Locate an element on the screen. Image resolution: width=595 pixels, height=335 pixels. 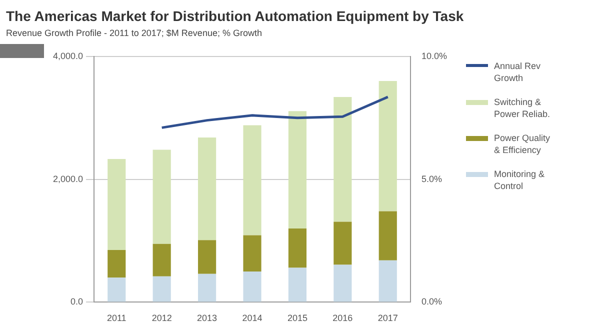
legend-label: Annual Rev Growth is located at coordinates (518, 72).